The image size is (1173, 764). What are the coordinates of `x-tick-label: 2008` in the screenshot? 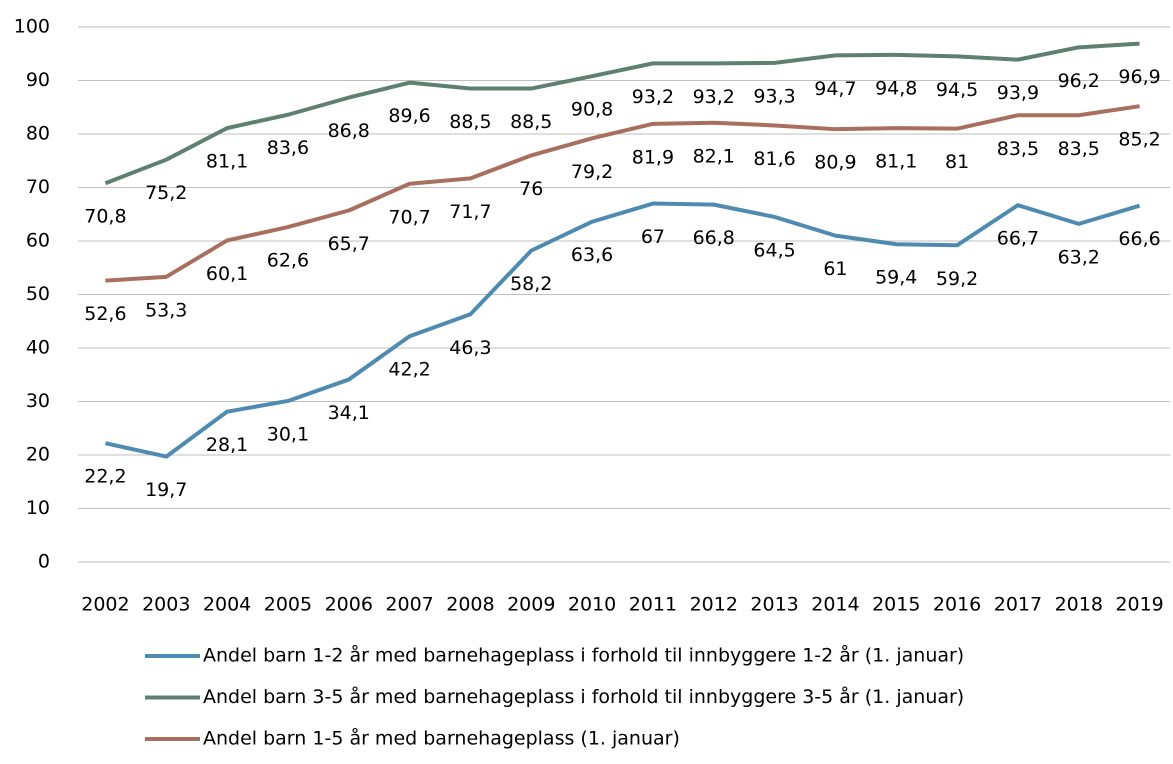 It's located at (470, 605).